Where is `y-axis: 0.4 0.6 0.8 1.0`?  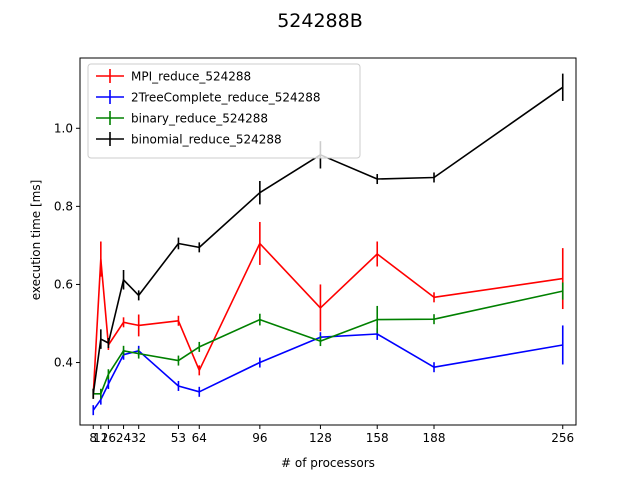 y-axis: 0.4 0.6 0.8 1.0 is located at coordinates (67, 245).